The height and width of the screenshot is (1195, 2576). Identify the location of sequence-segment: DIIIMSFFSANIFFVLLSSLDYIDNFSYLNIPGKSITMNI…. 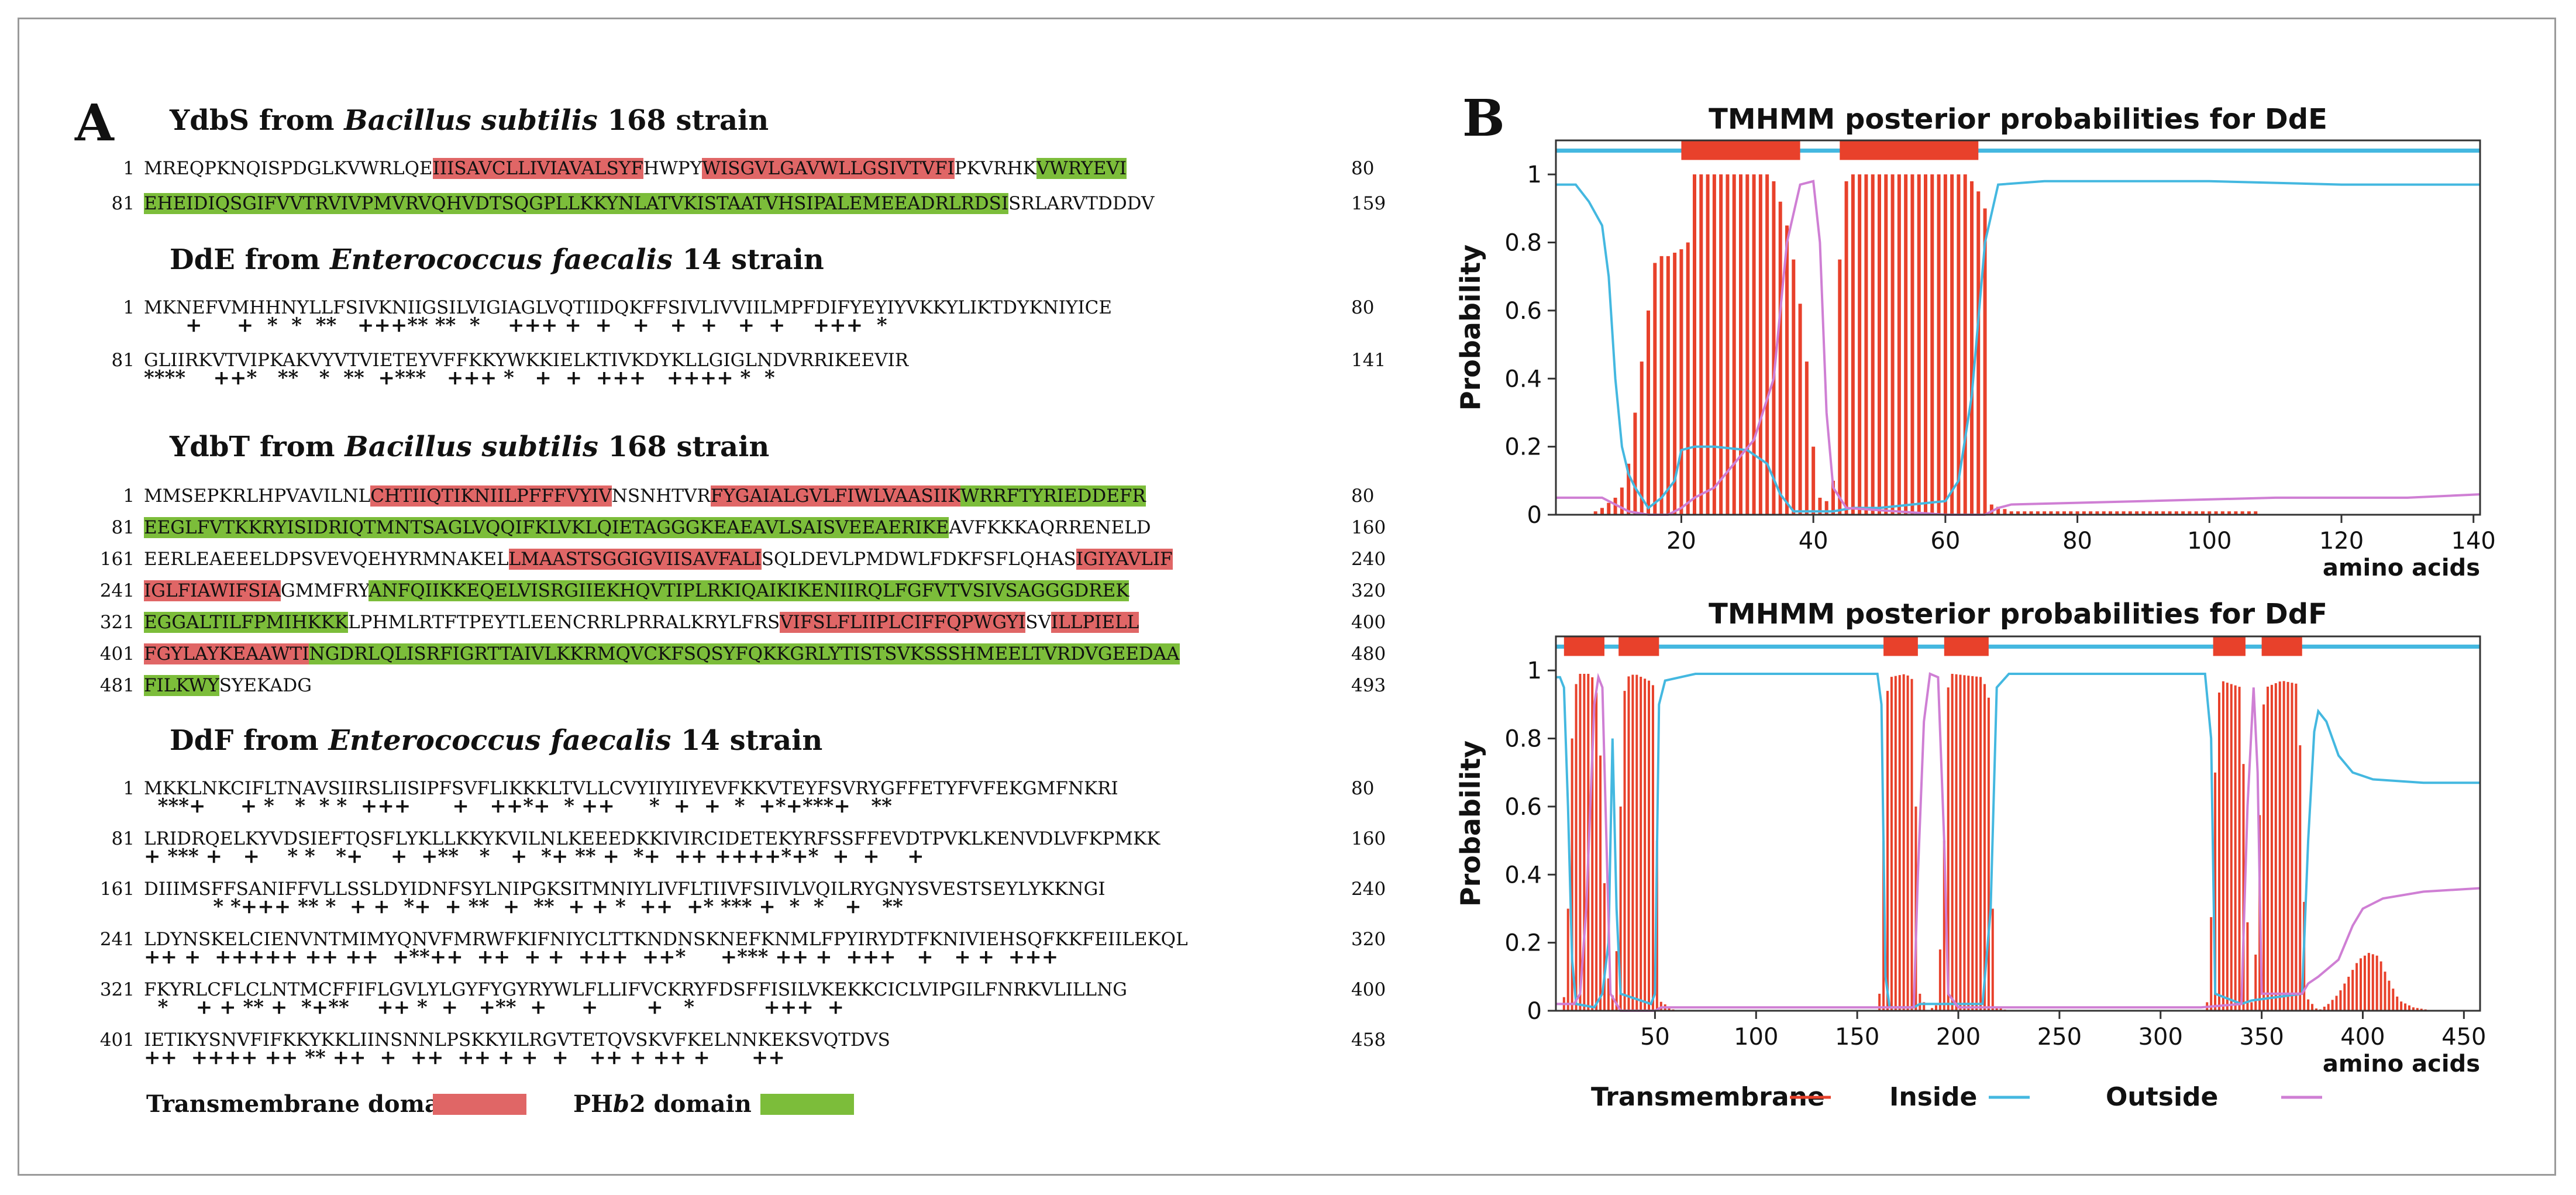
(625, 889).